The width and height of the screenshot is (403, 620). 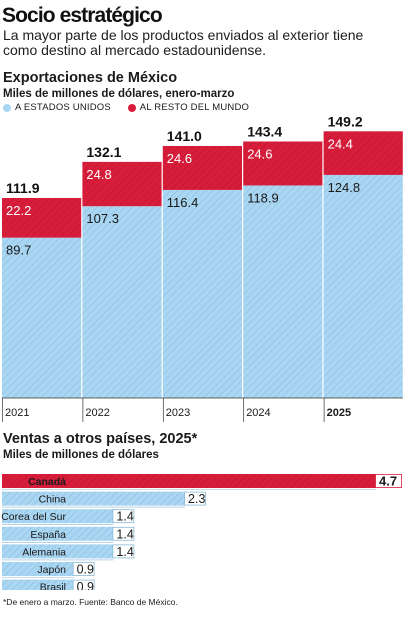 What do you see at coordinates (33, 517) in the screenshot?
I see `hbar-category-label-corea-del-sur: Corea del Sur` at bounding box center [33, 517].